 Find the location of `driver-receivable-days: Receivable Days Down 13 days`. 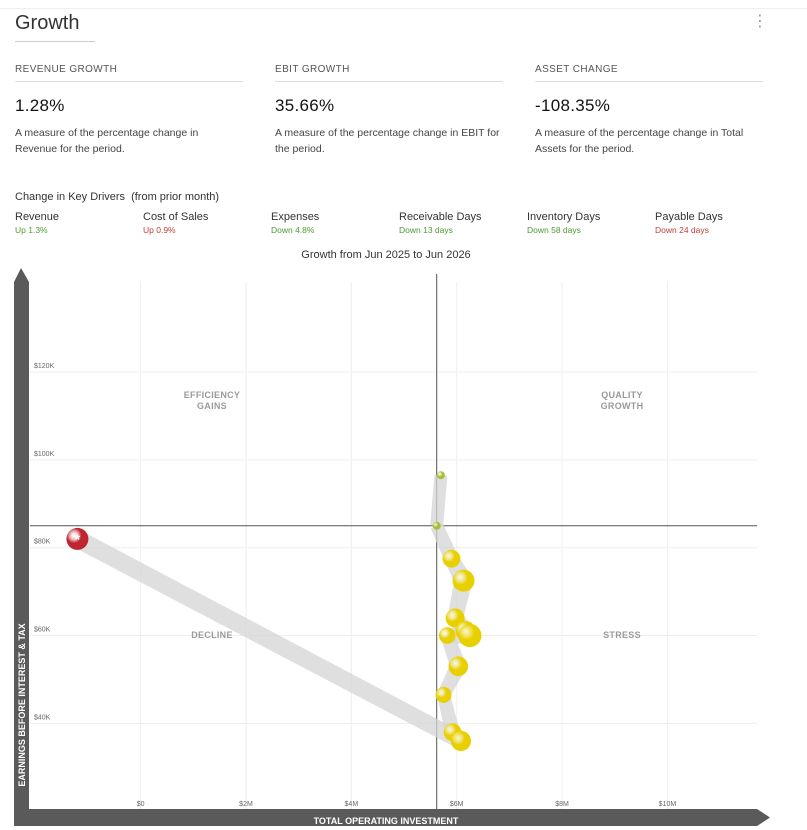

driver-receivable-days: Receivable Days Down 13 days is located at coordinates (463, 223).